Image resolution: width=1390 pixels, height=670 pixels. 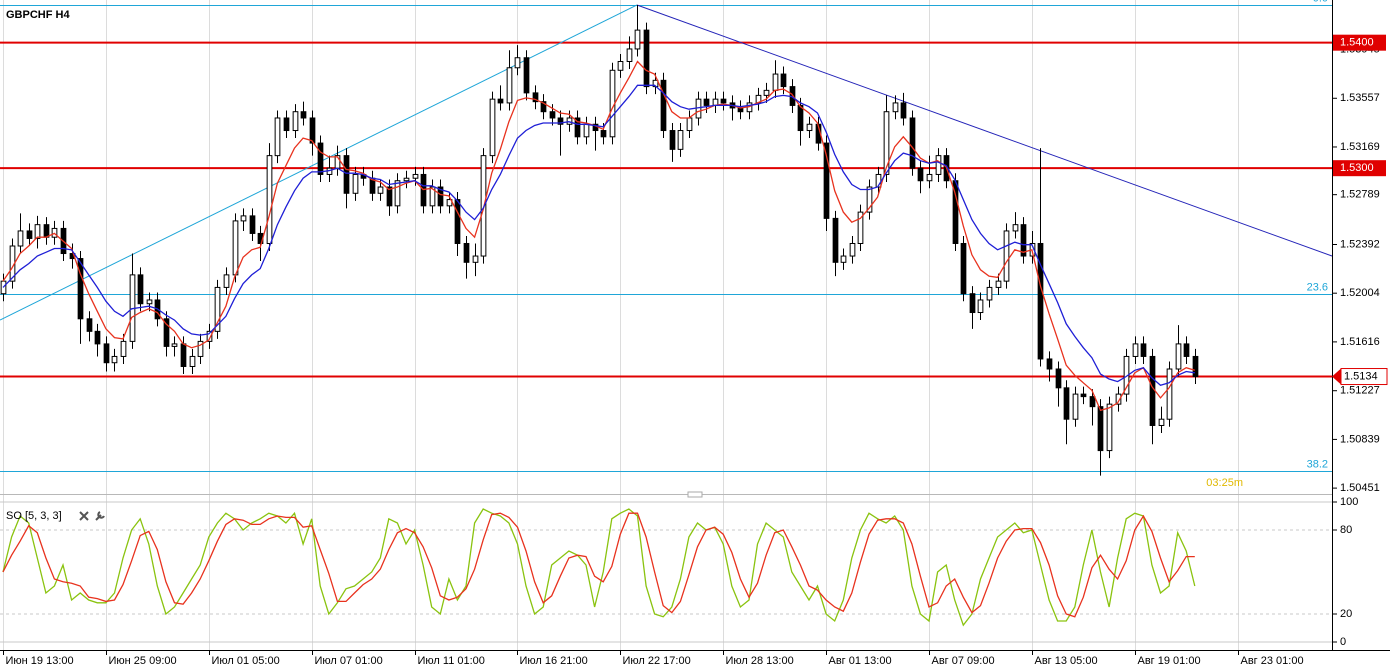 What do you see at coordinates (100, 516) in the screenshot?
I see `settings-icon` at bounding box center [100, 516].